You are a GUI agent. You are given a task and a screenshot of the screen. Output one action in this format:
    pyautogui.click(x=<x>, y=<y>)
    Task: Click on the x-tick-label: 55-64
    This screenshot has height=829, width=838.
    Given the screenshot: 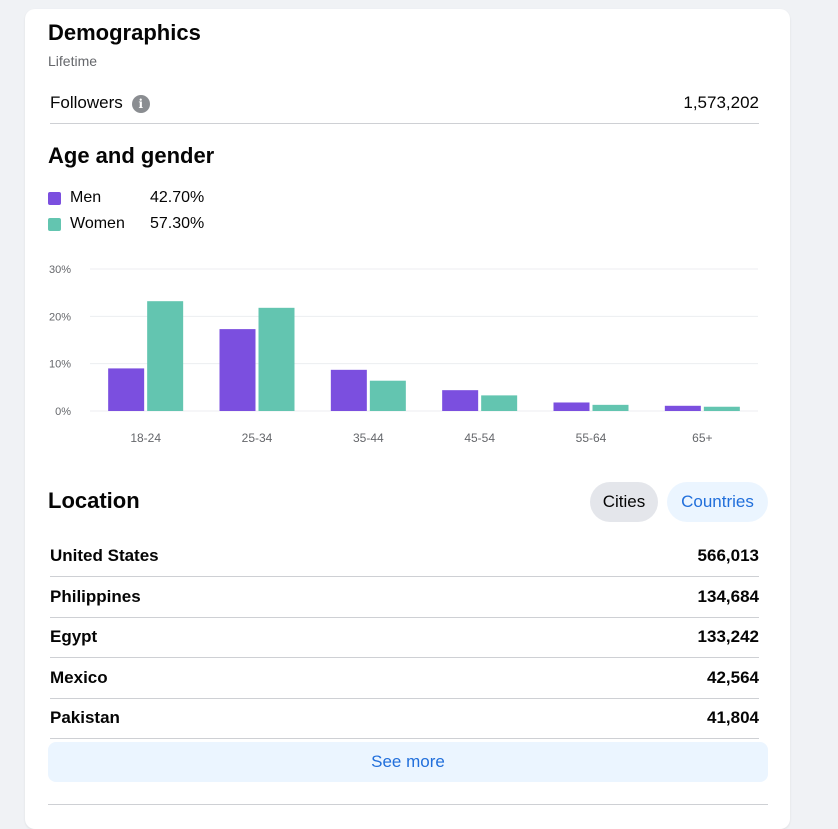 What is the action you would take?
    pyautogui.click(x=591, y=438)
    